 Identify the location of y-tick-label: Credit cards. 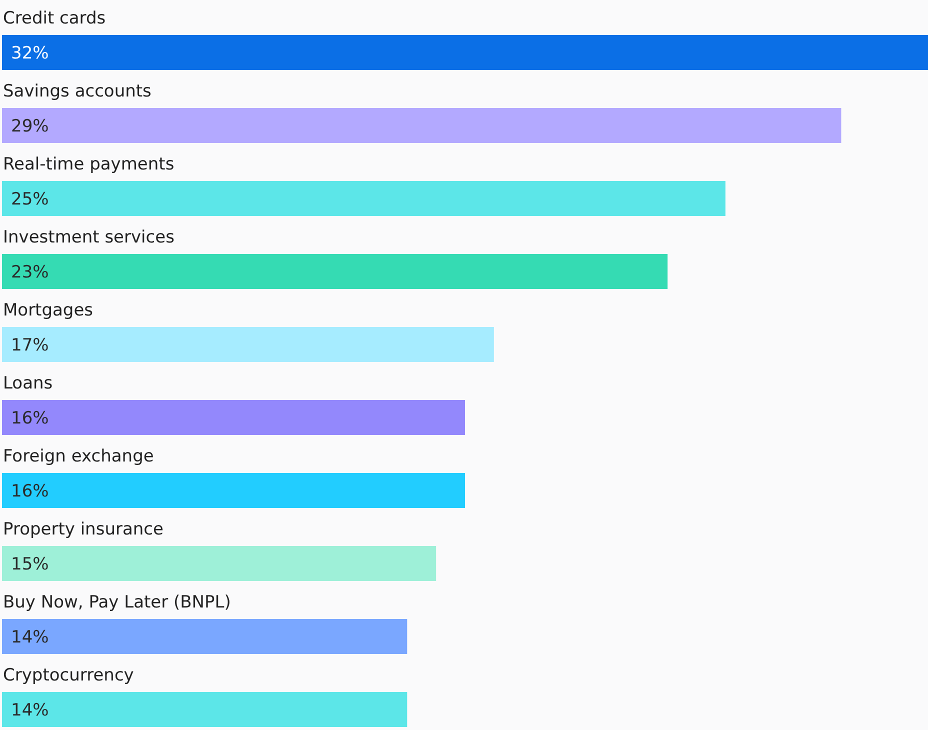
(54, 18).